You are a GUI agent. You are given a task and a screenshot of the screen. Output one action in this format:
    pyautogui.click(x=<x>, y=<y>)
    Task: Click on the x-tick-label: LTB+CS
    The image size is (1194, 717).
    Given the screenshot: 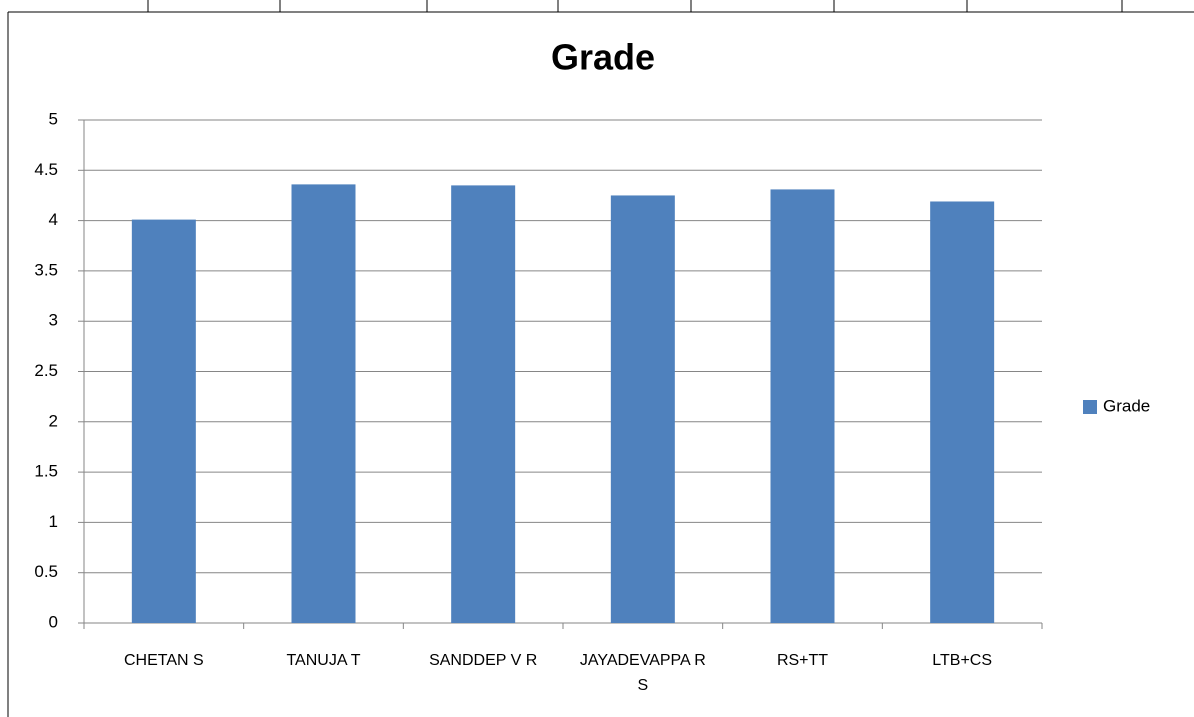 What is the action you would take?
    pyautogui.click(x=962, y=660)
    